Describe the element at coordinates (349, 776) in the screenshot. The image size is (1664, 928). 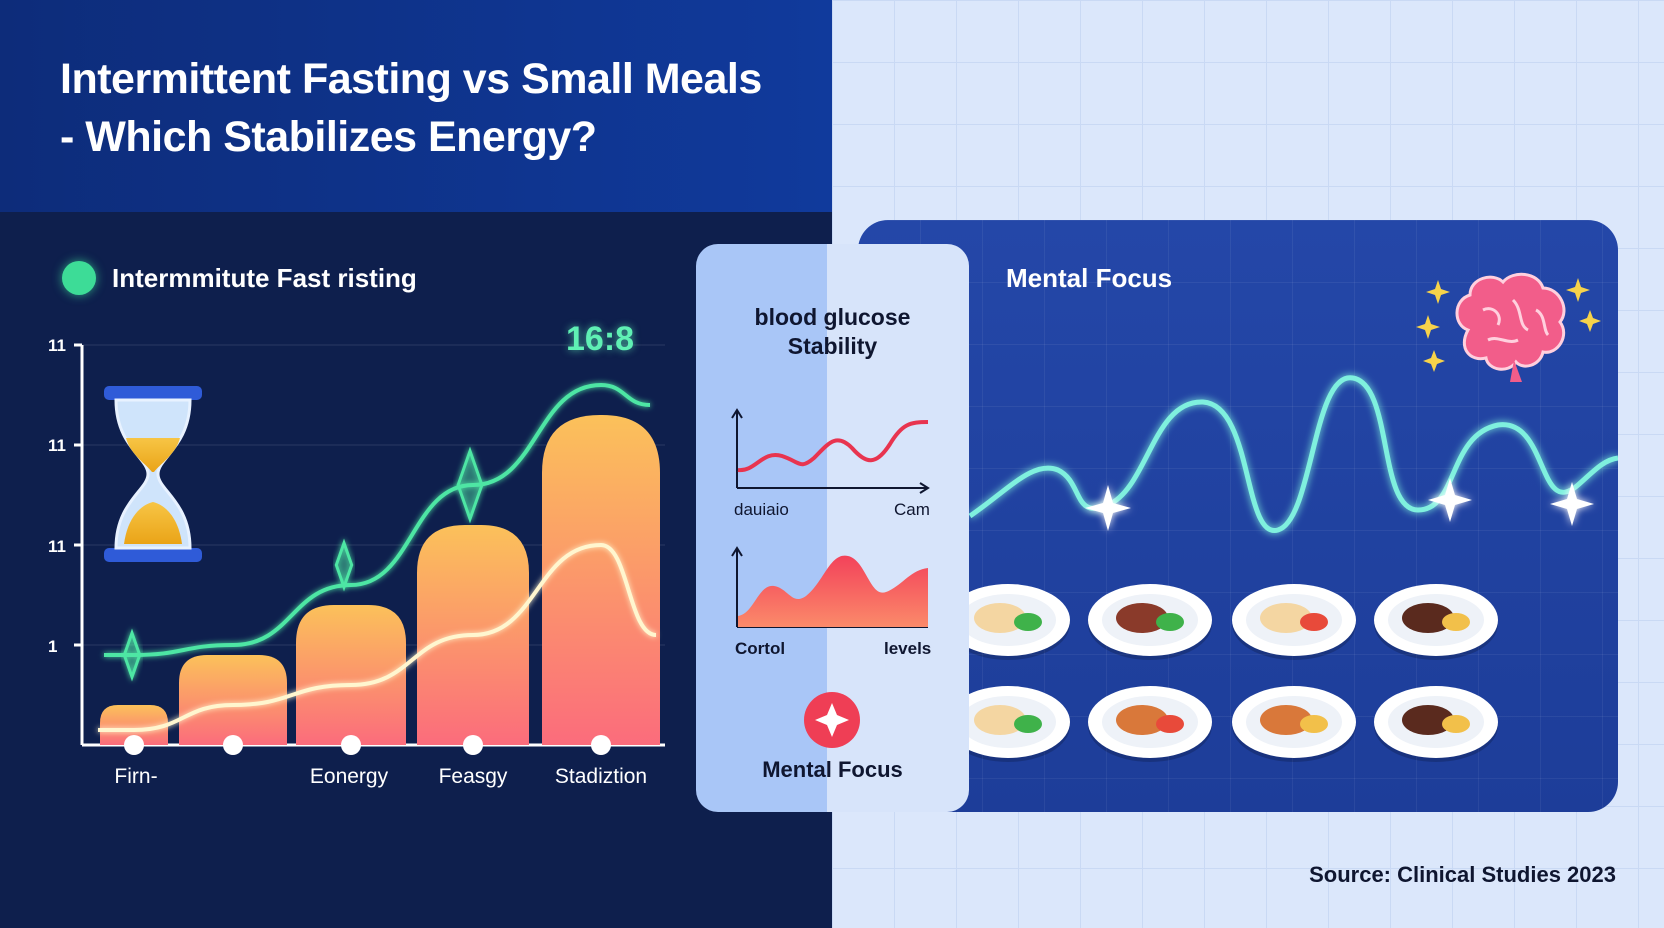
I see `x-tick-label: Eonergy` at that location.